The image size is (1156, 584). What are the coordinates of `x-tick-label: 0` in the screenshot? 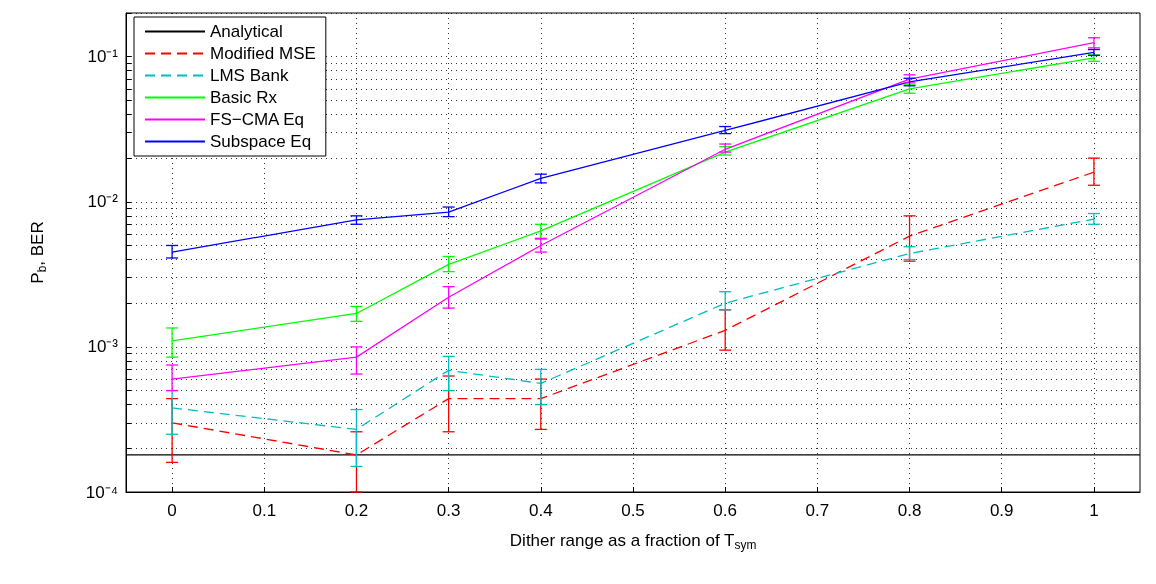 It's located at (172, 510).